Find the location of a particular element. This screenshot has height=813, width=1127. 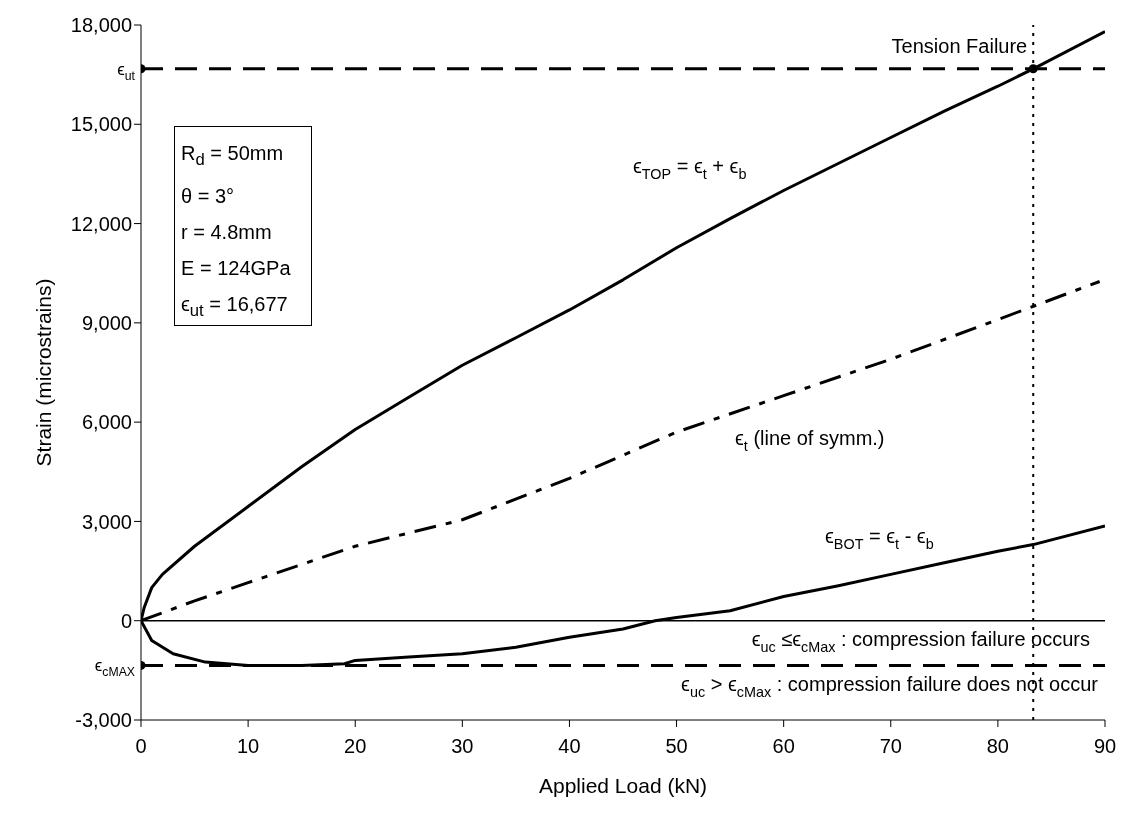

x-tick-label: 90 is located at coordinates (1105, 746).